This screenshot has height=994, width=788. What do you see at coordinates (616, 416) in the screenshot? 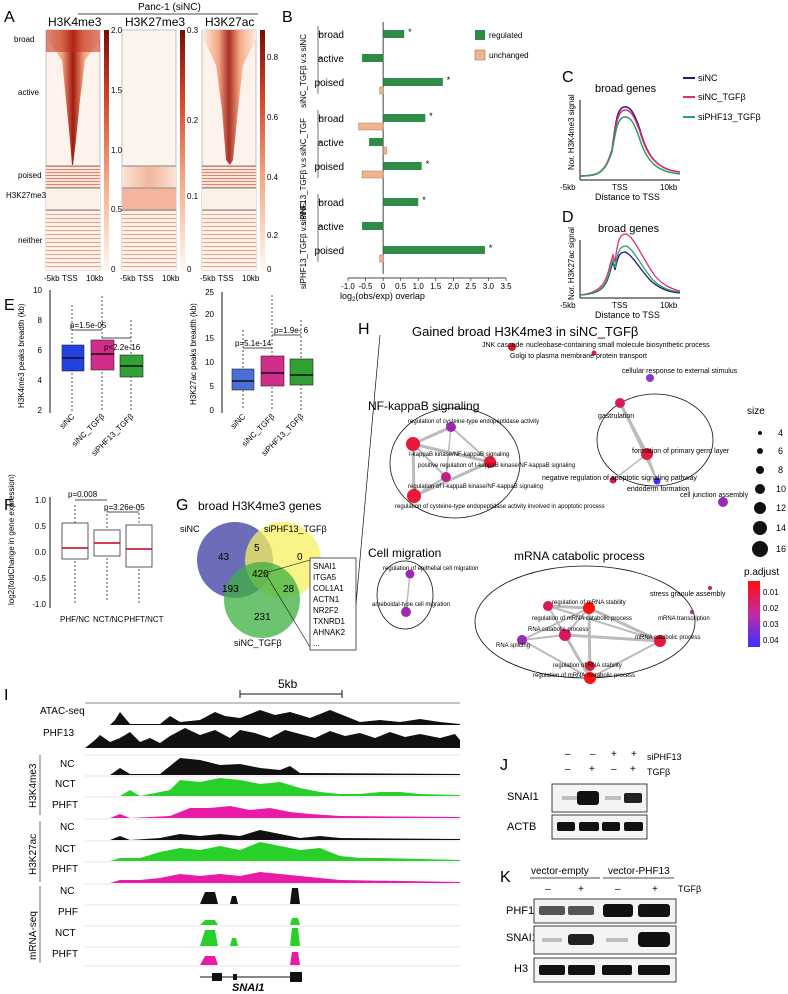
I see `h-term: gastrulation` at bounding box center [616, 416].